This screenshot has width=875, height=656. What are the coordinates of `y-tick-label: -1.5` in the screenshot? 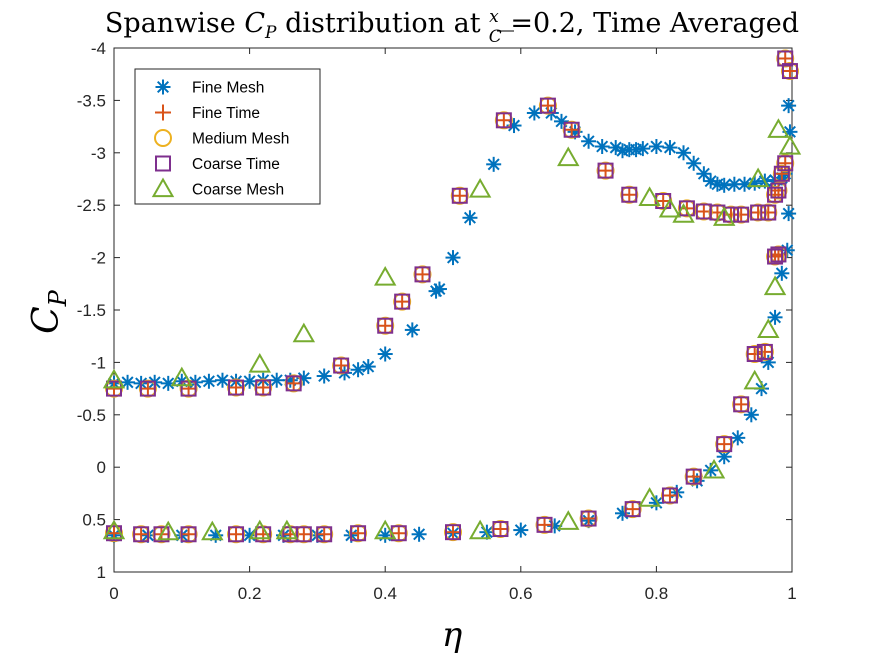 It's located at (91, 310).